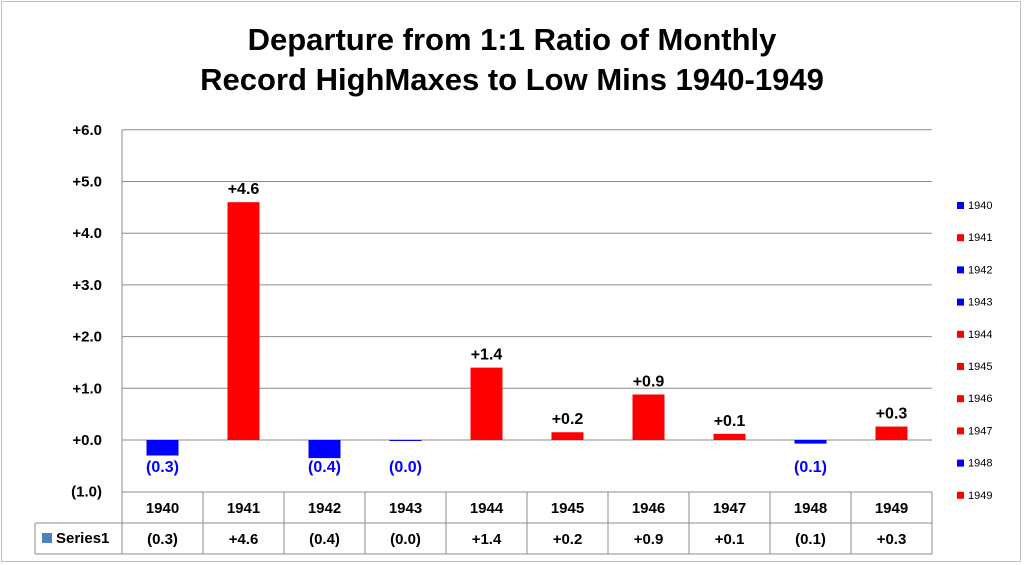  I want to click on bar-1945, so click(567, 436).